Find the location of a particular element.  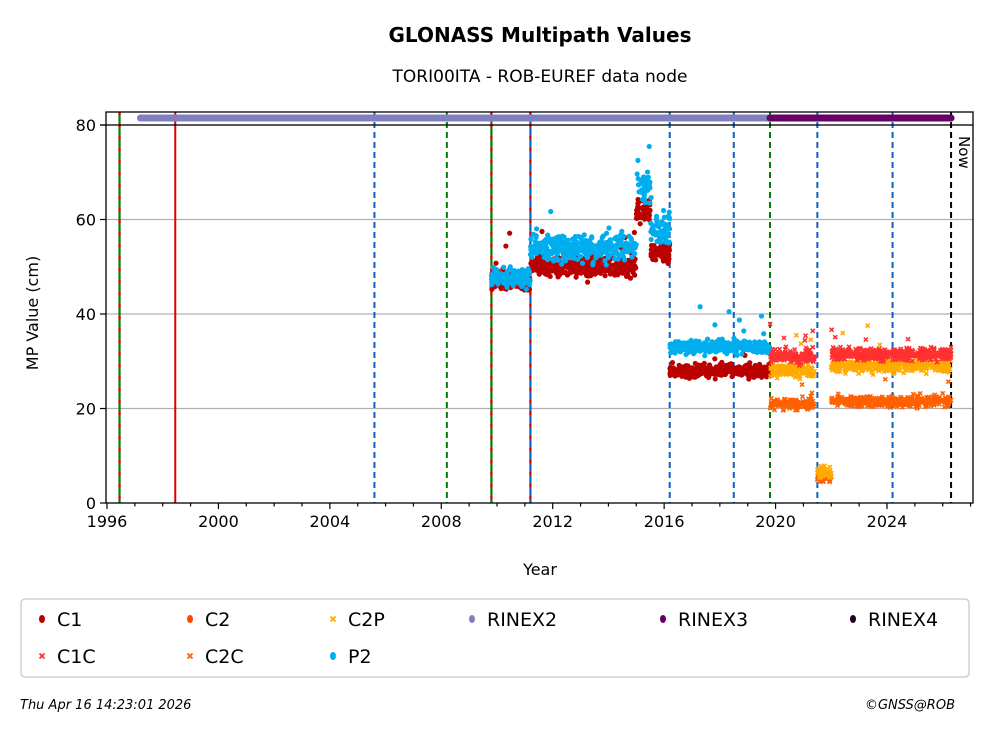

legend-label: C2 is located at coordinates (217, 620).